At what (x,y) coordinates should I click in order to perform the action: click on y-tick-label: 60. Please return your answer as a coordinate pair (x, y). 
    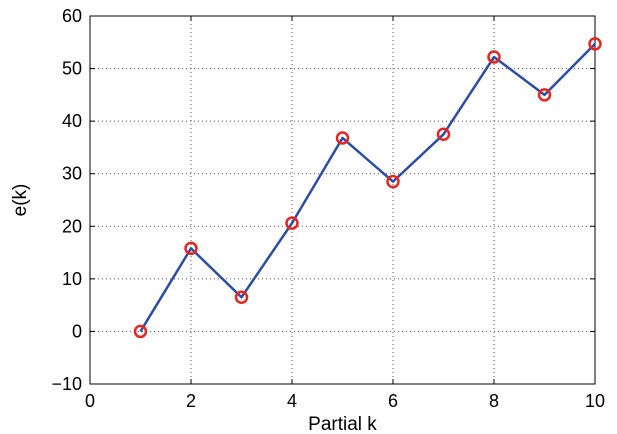
    Looking at the image, I should click on (72, 16).